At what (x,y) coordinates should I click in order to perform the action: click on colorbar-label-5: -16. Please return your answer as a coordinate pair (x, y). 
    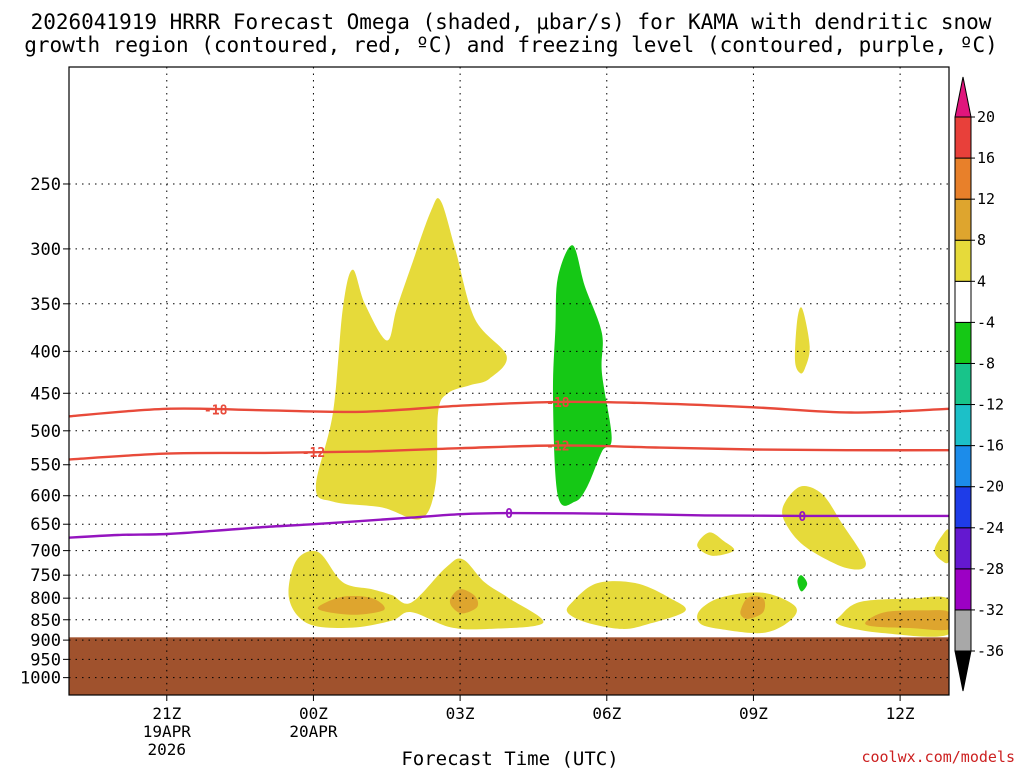
    Looking at the image, I should click on (990, 446).